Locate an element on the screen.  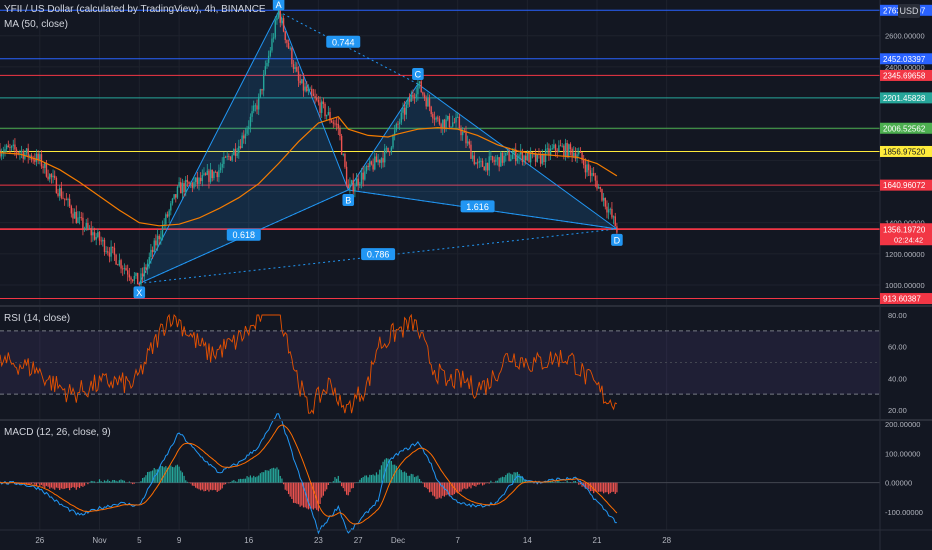
point-label-x: X is located at coordinates (139, 293).